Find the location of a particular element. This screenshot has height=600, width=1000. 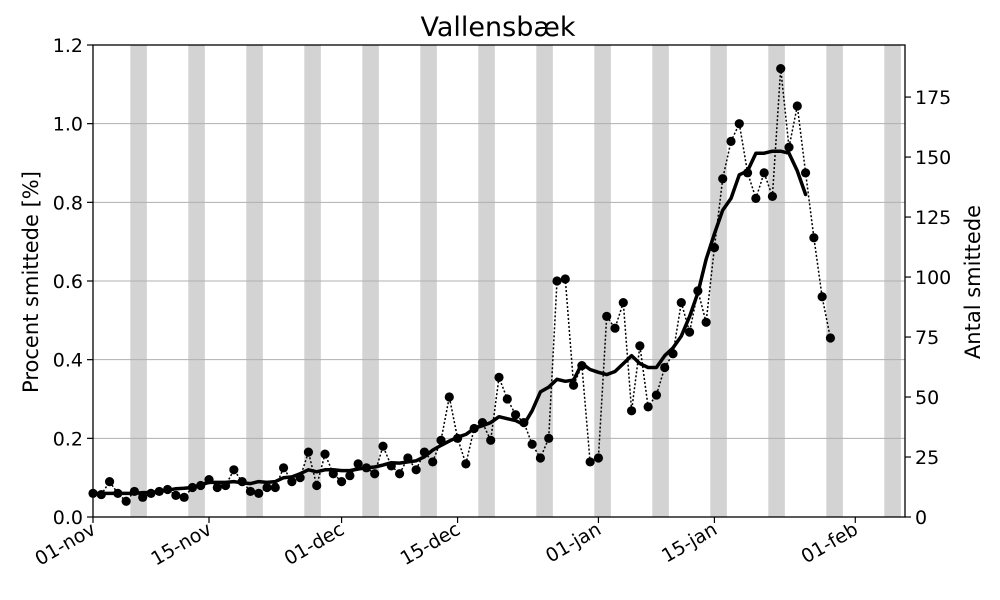

x-tick-label: 01-feb is located at coordinates (830, 543).